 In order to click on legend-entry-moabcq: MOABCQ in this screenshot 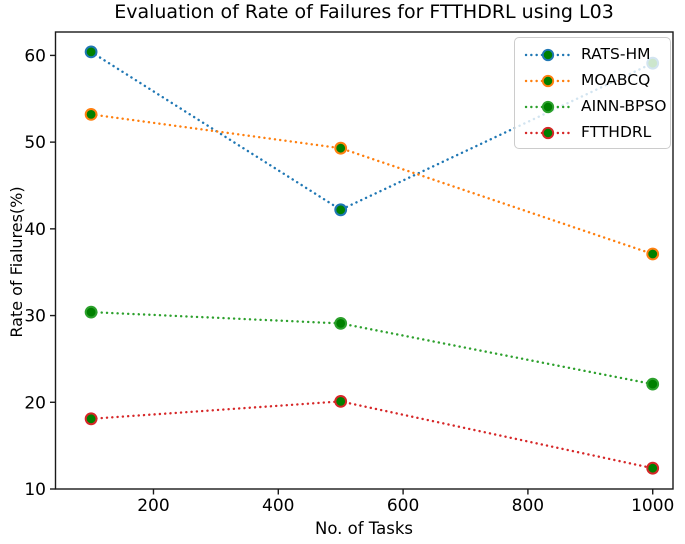, I will do `click(597, 81)`.